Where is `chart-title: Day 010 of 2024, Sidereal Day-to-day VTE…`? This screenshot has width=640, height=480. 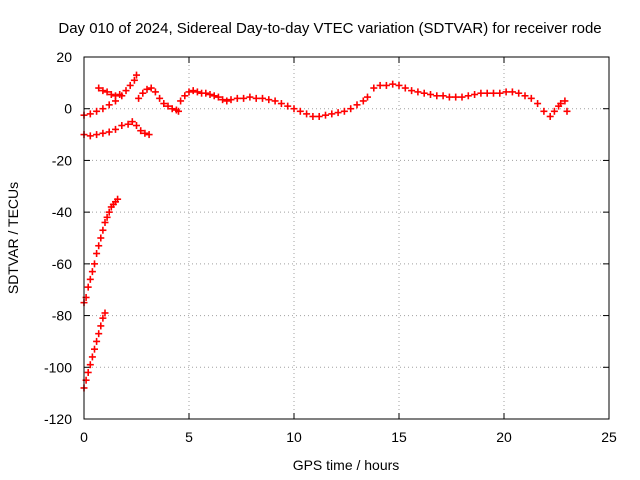 chart-title: Day 010 of 2024, Sidereal Day-to-day VTE… is located at coordinates (329, 28).